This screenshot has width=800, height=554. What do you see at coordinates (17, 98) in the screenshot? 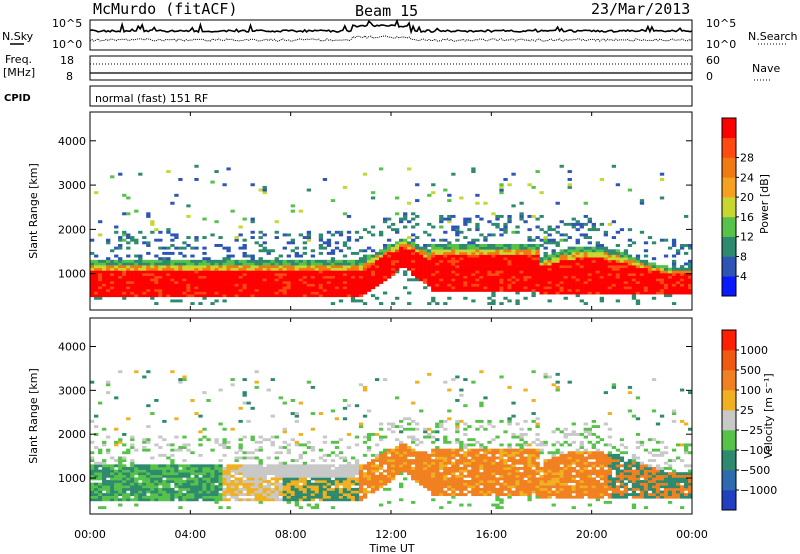
I see `cpid-label: CPID` at bounding box center [17, 98].